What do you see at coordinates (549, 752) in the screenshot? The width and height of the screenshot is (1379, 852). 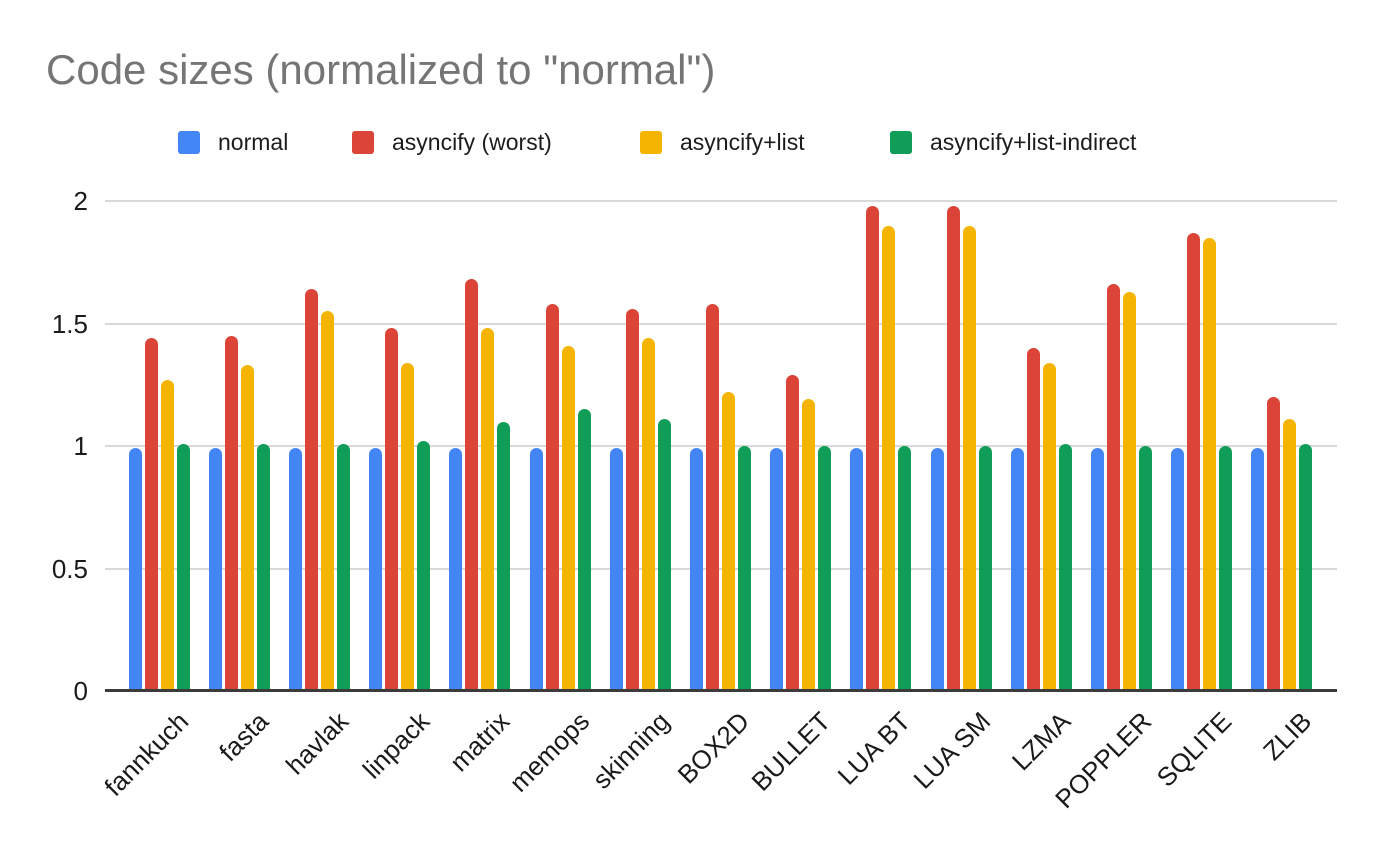 I see `x-axis-label-memops: memops` at bounding box center [549, 752].